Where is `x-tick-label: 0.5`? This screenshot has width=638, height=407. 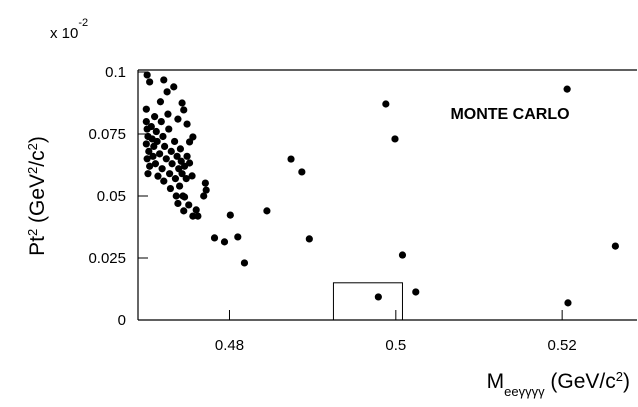 x-tick-label: 0.5 is located at coordinates (395, 345).